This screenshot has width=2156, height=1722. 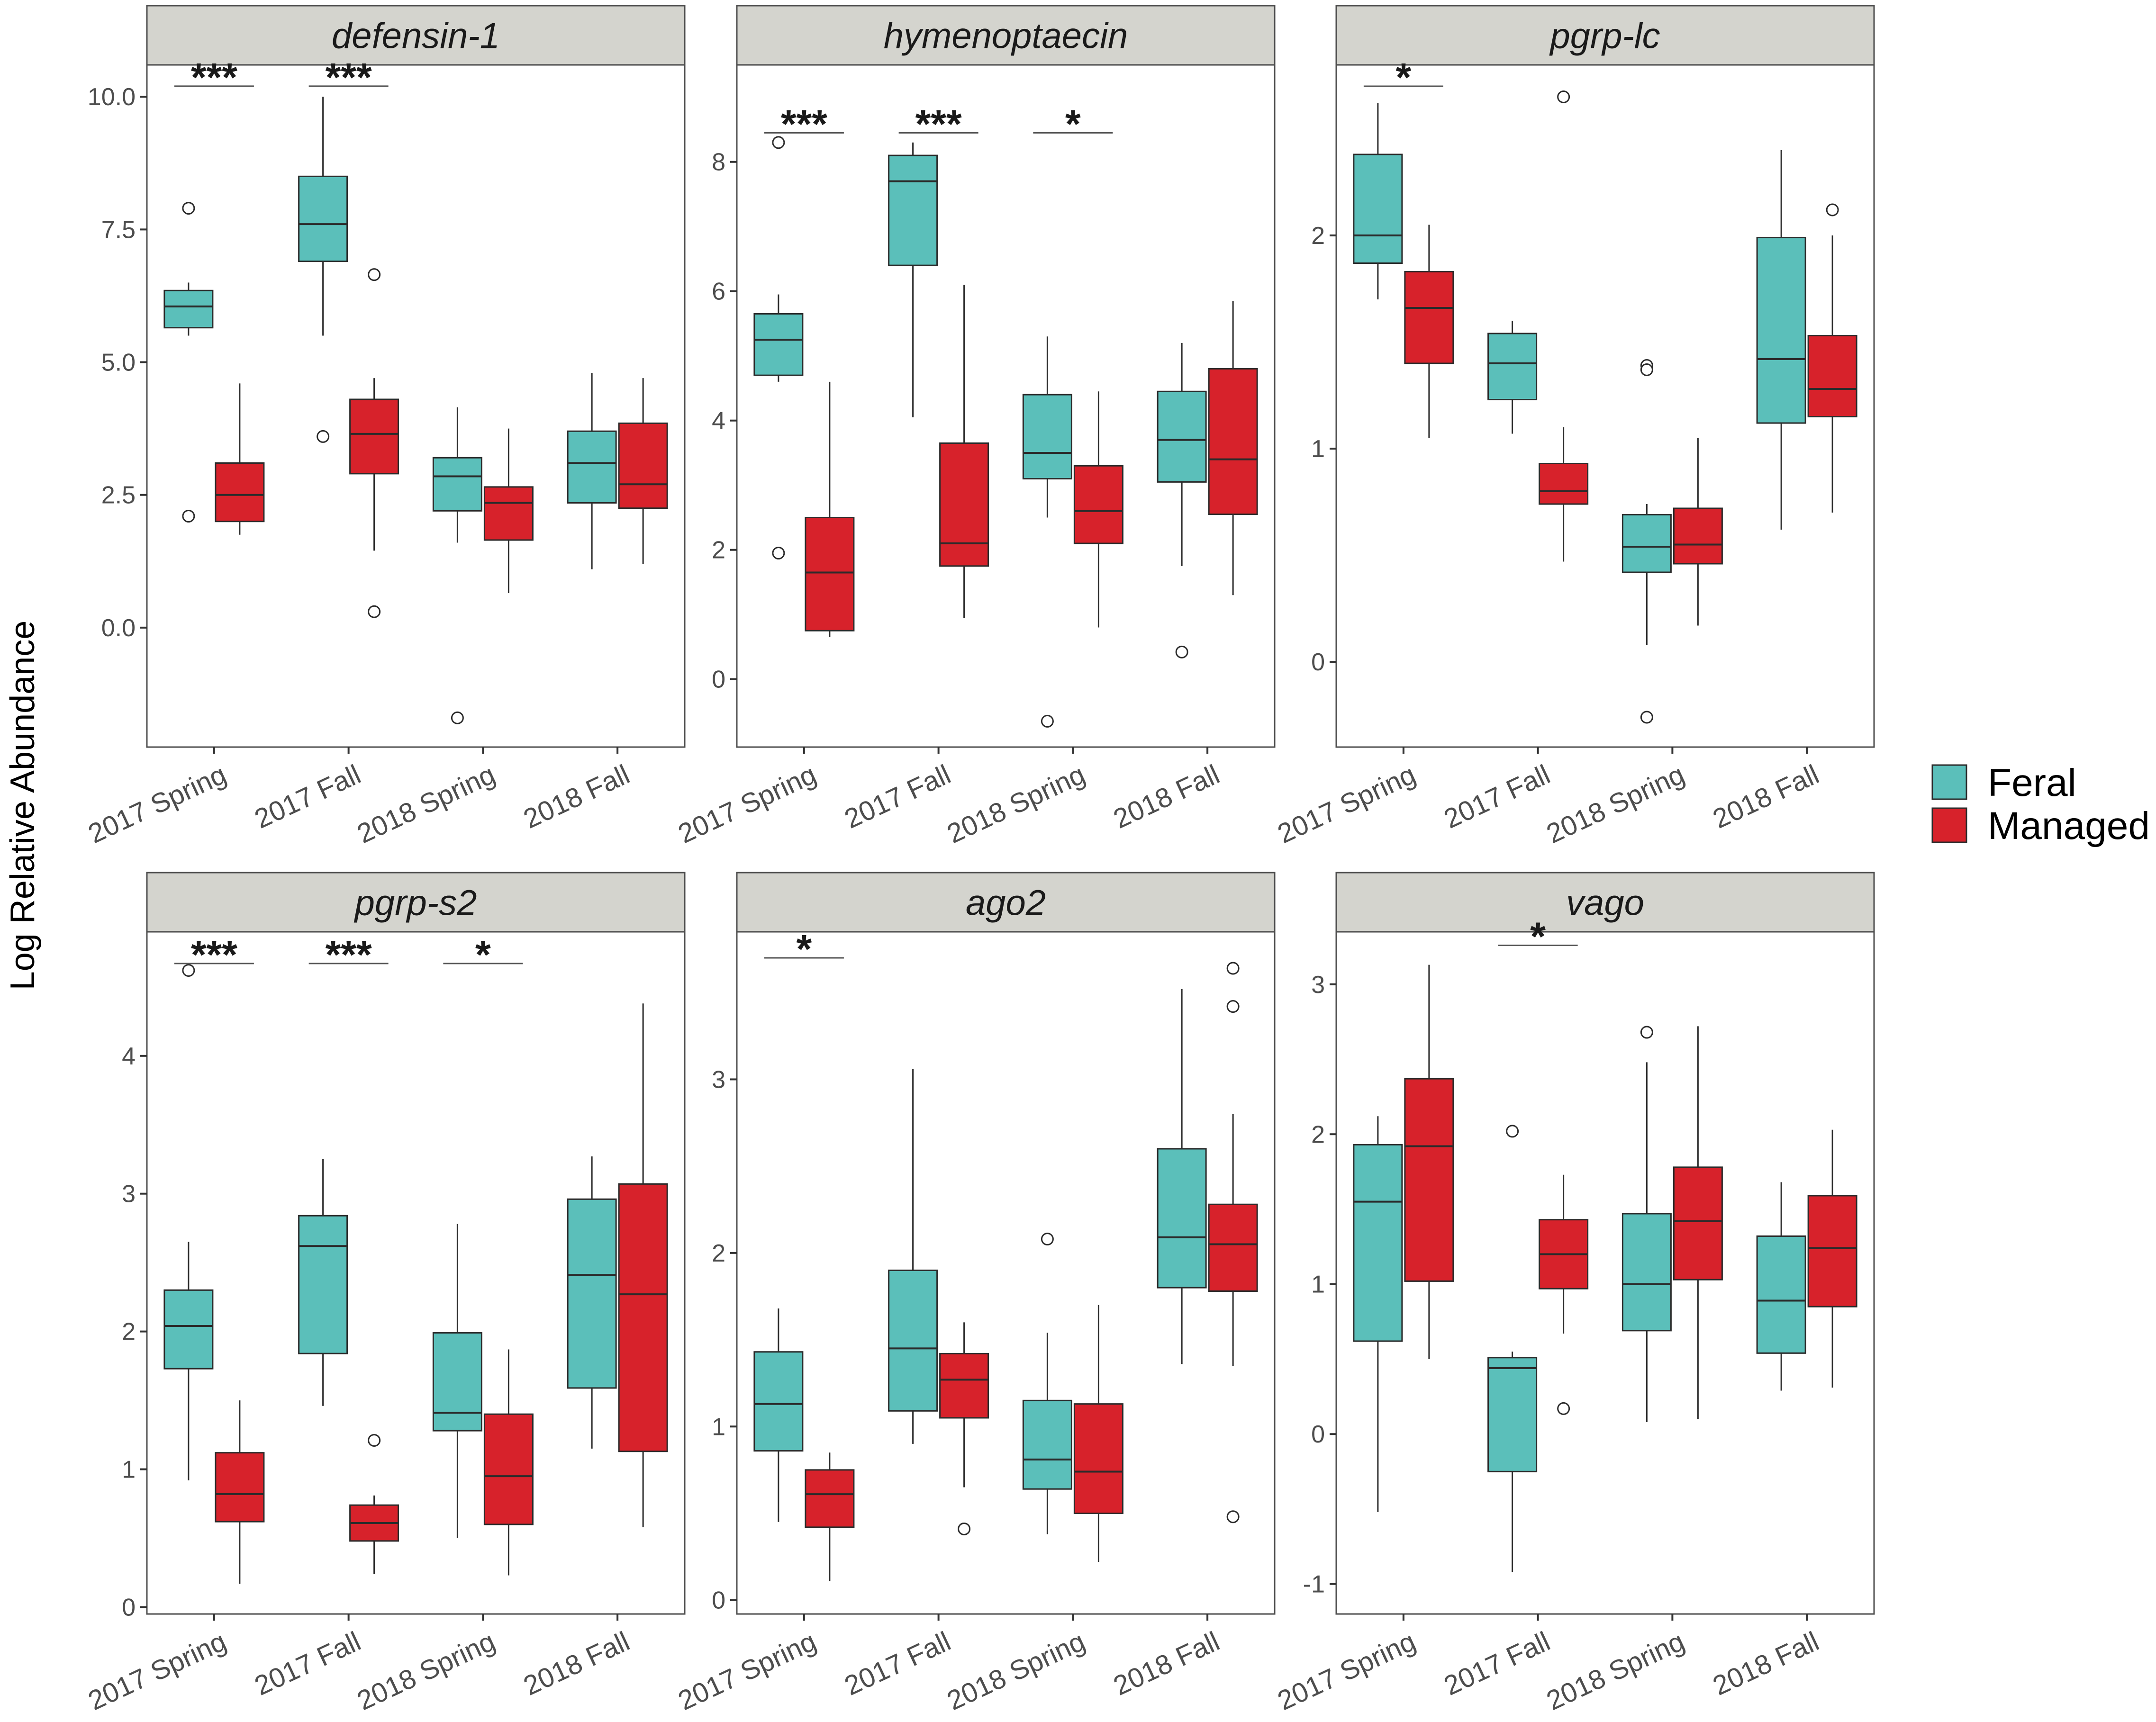 What do you see at coordinates (1604, 36) in the screenshot?
I see `panel-title-pgrp-lc: pgrp-lc` at bounding box center [1604, 36].